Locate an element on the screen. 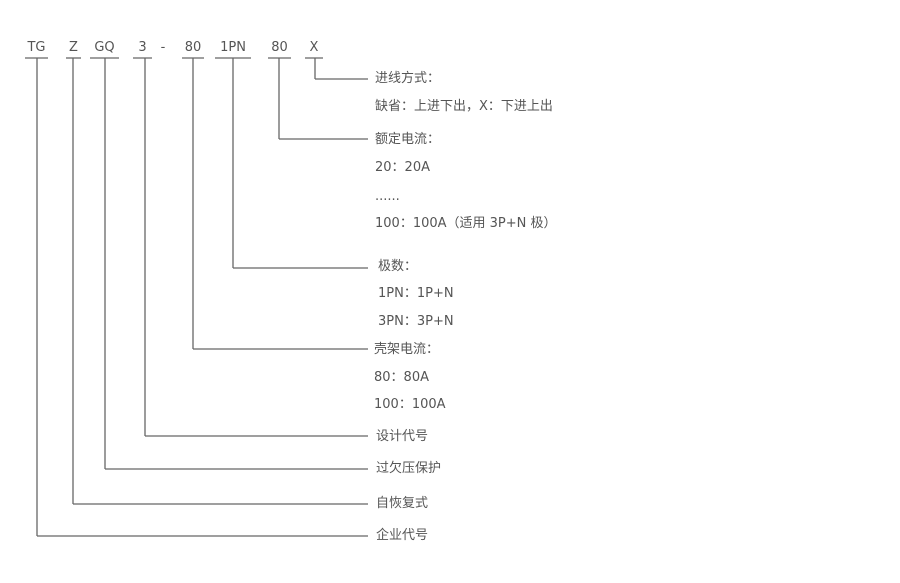 The image size is (900, 583). over-under-voltage-label: 过欠压保护 is located at coordinates (409, 468).